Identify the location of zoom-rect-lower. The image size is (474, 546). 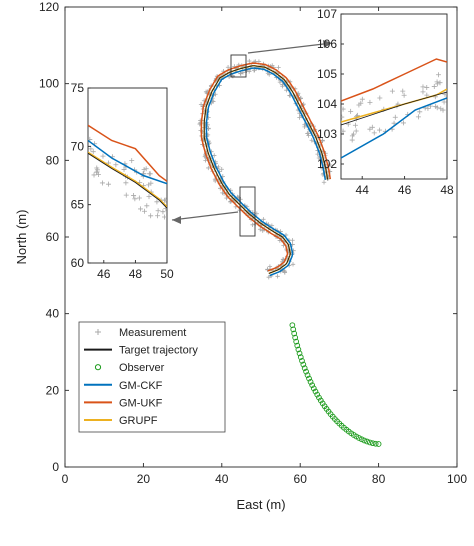
(247, 211).